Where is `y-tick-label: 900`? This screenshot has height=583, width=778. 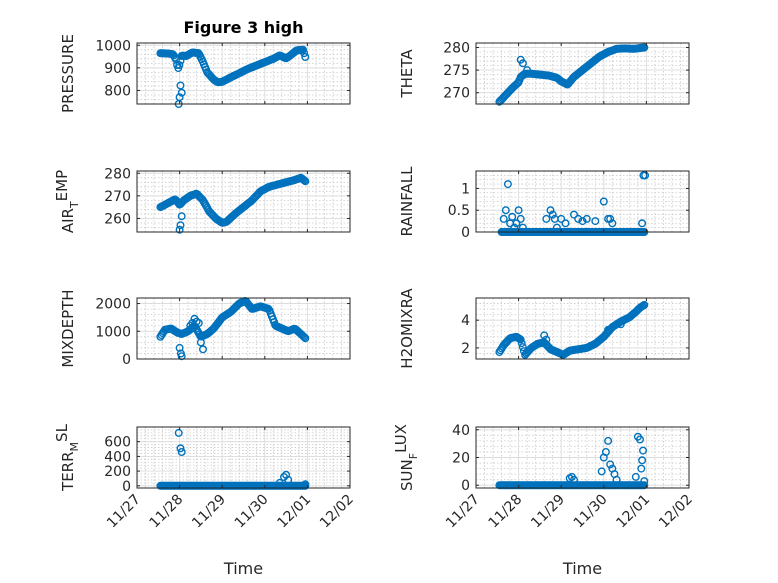 y-tick-label: 900 is located at coordinates (117, 69).